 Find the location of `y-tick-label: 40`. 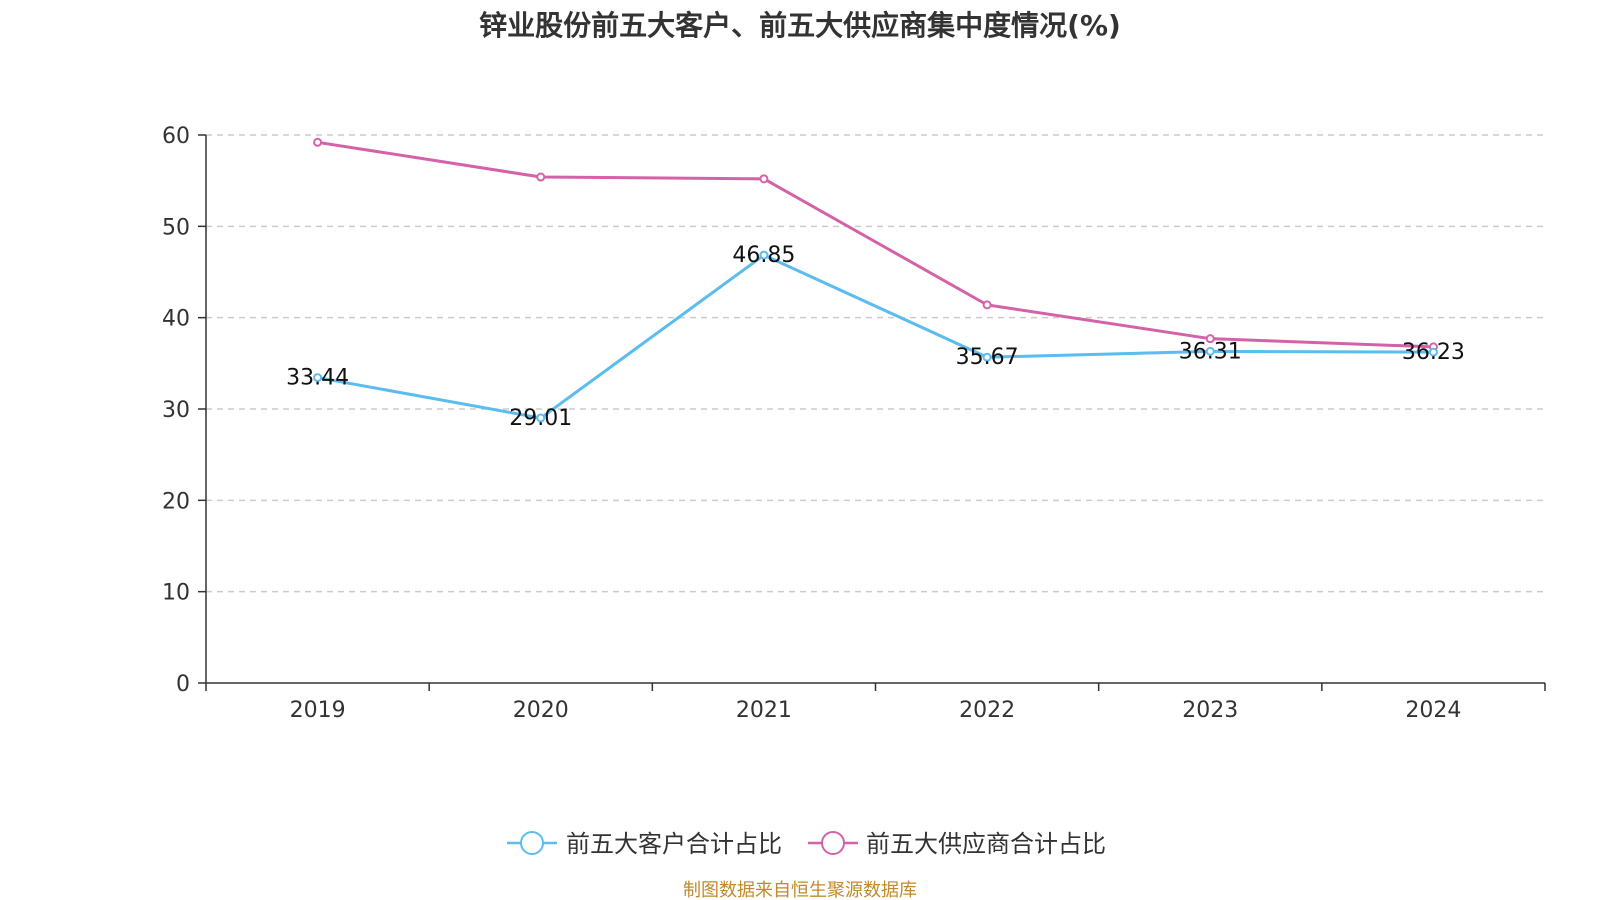

y-tick-label: 40 is located at coordinates (176, 319).